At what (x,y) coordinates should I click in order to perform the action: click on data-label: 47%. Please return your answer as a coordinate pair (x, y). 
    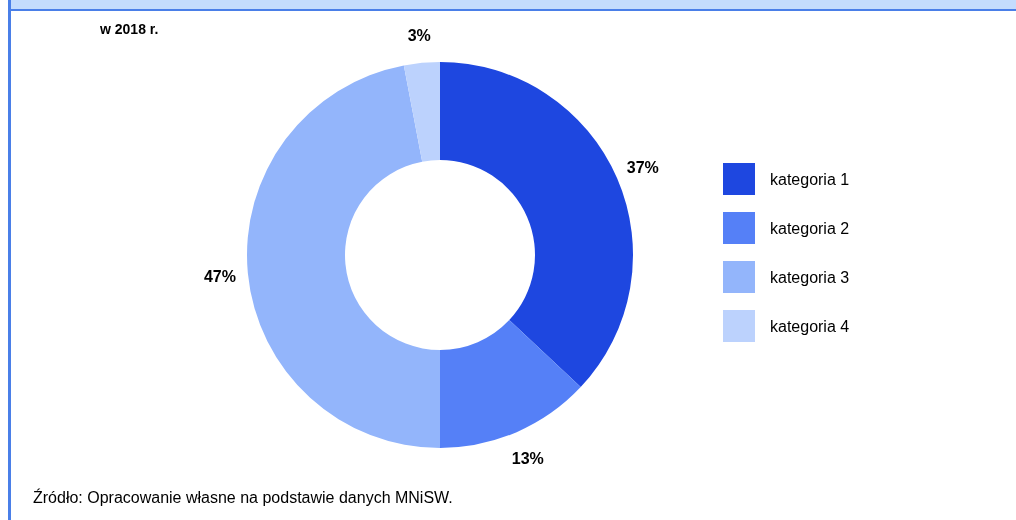
    Looking at the image, I should click on (219, 276).